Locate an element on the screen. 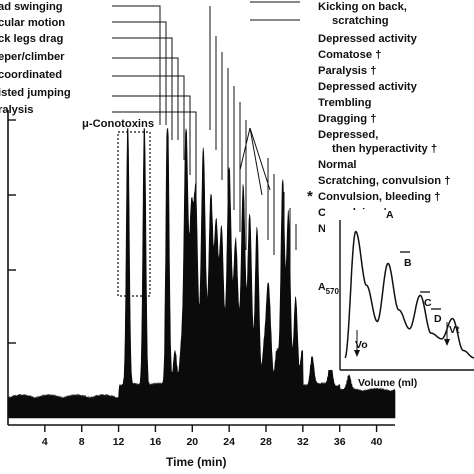  activity-label: Scratching, convulsion † is located at coordinates (384, 181).